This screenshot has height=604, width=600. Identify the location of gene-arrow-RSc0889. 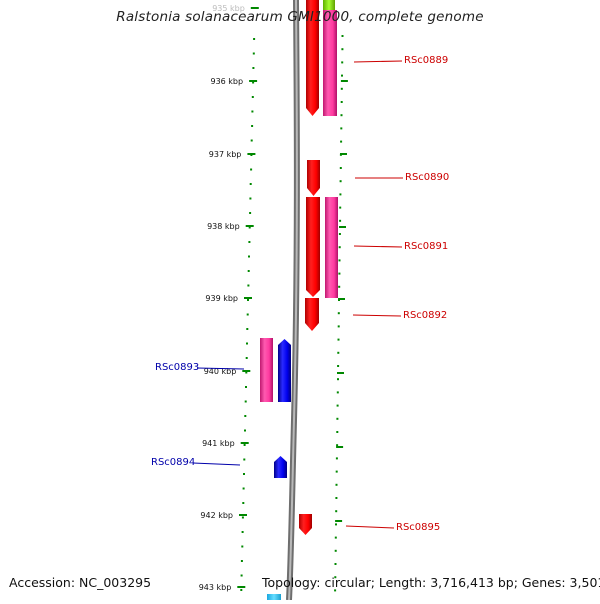
(312, 58).